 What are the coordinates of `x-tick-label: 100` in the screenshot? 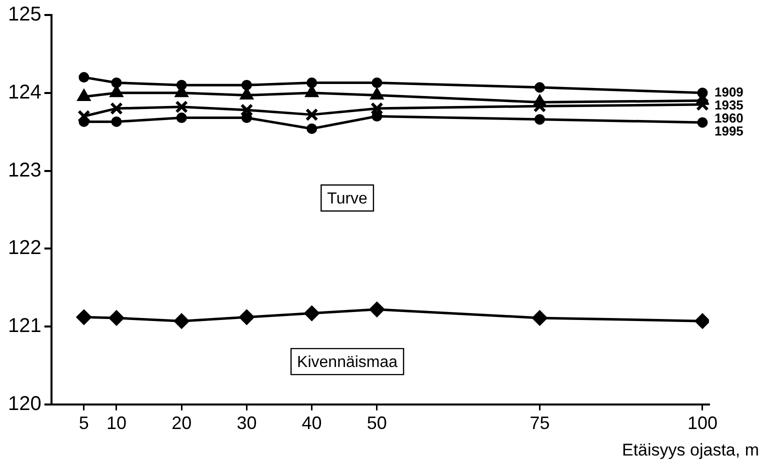 It's located at (702, 423).